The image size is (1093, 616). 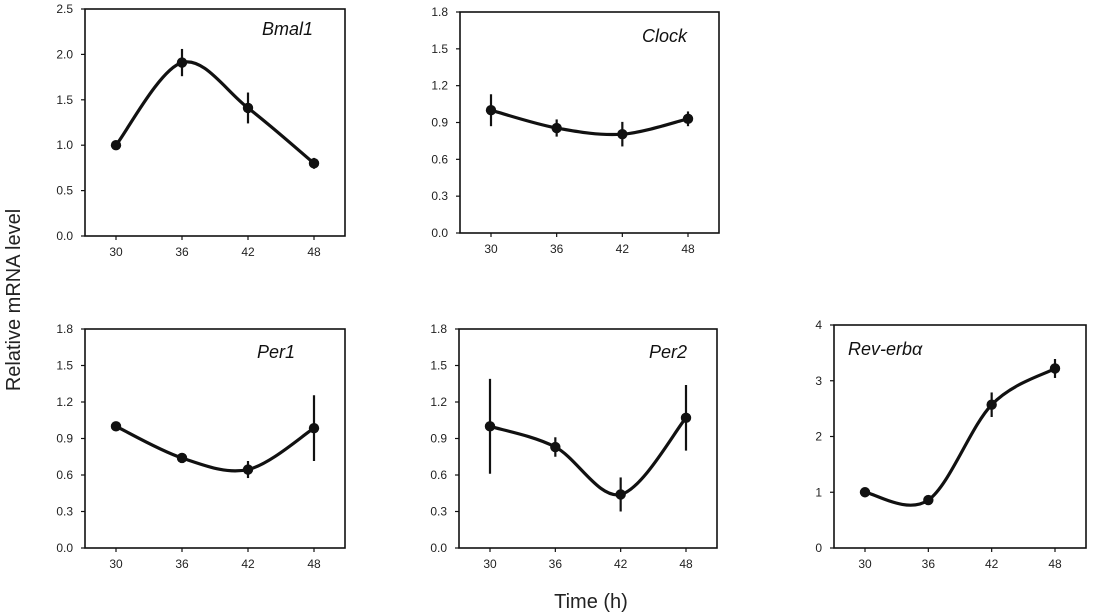 I want to click on gene-label: Bmal1, so click(x=287, y=29).